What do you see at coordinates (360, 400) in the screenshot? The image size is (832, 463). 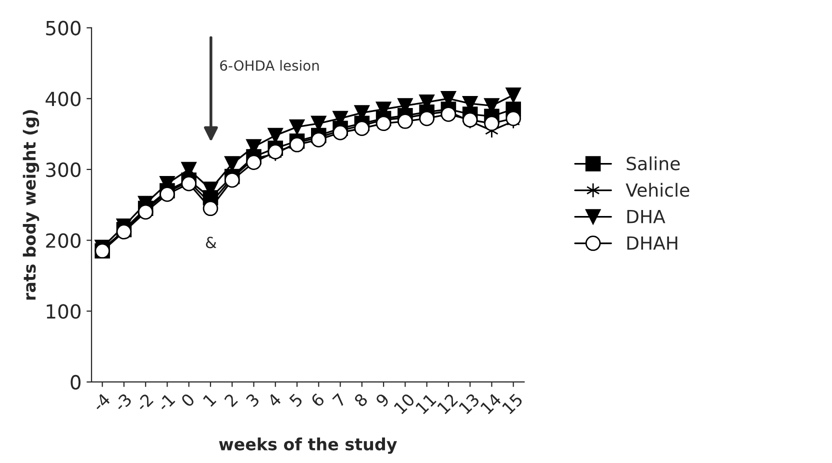 I see `x-tick-label: 8` at bounding box center [360, 400].